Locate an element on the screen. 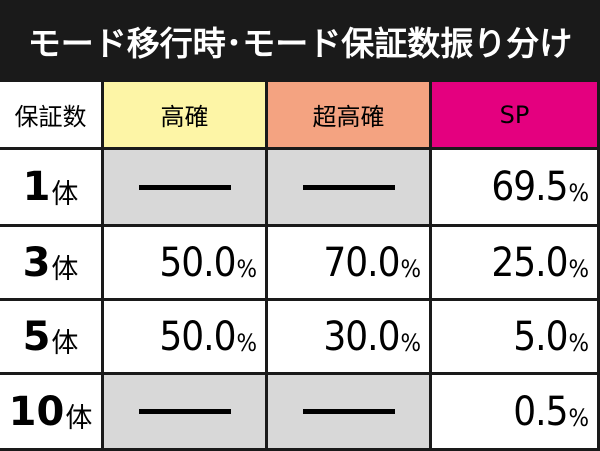 This screenshot has width=600, height=451. header-super-high-probability: 超高確 is located at coordinates (350, 116).